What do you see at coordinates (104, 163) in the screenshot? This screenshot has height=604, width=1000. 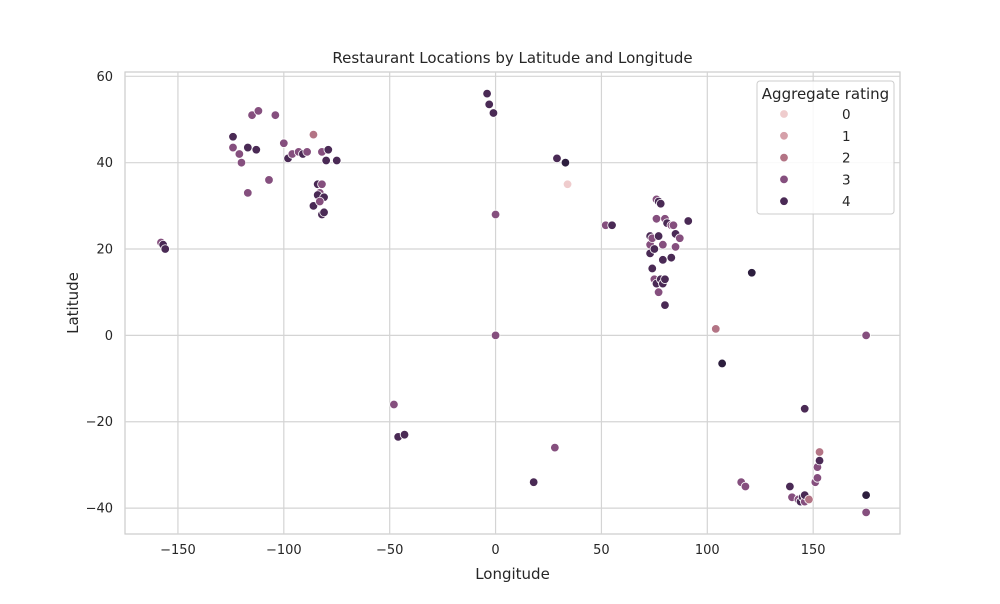 I see `y-tick-label: 40` at bounding box center [104, 163].